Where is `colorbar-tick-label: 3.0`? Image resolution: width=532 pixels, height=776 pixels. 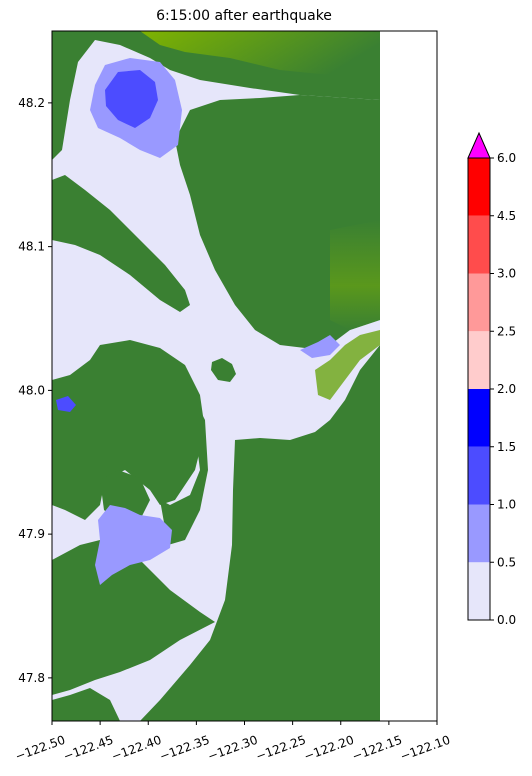 colorbar-tick-label: 3.0 is located at coordinates (506, 274).